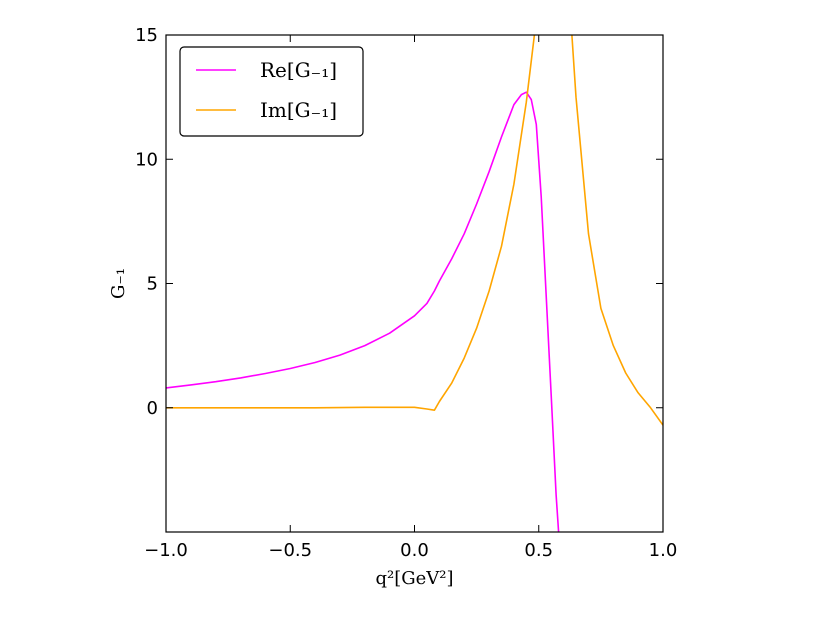 The height and width of the screenshot is (623, 830). I want to click on x-tick-label: 0.5, so click(538, 550).